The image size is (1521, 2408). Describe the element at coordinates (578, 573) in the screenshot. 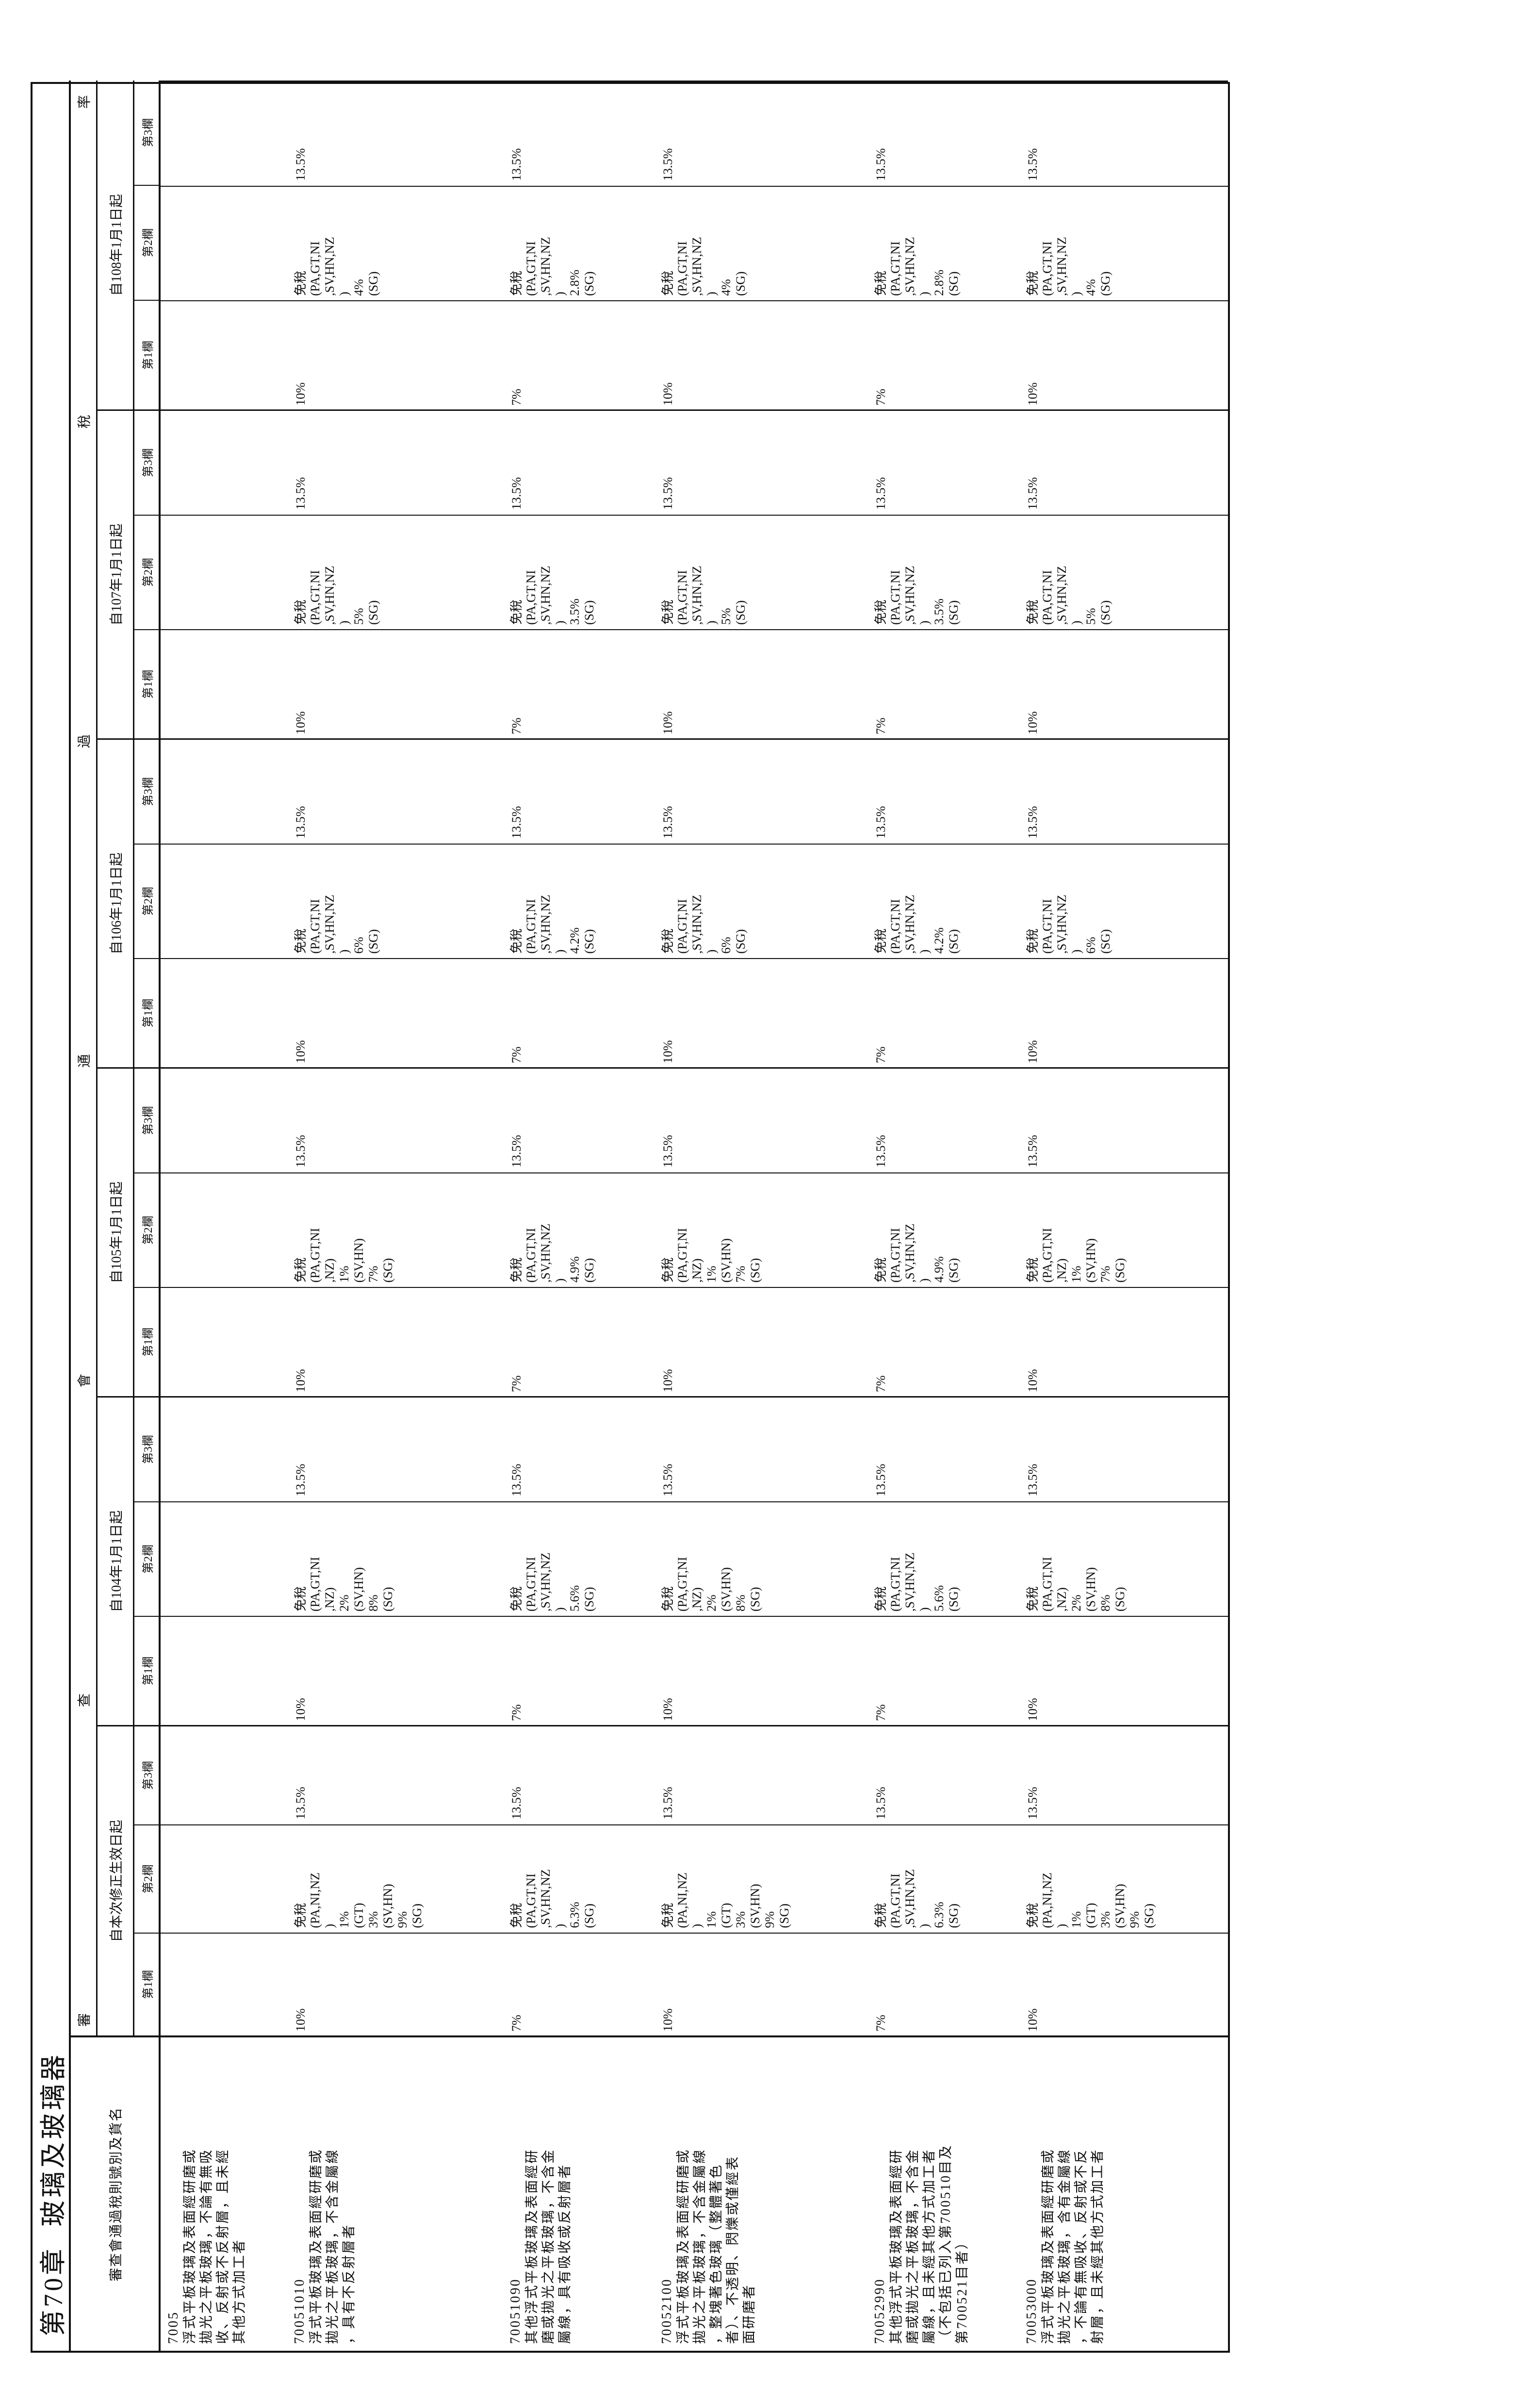

I see `rate-group: 7% 免稅 (PA,GT,NI ,SV,HN,NZ) 3.5% (SG) 13.5%` at that location.